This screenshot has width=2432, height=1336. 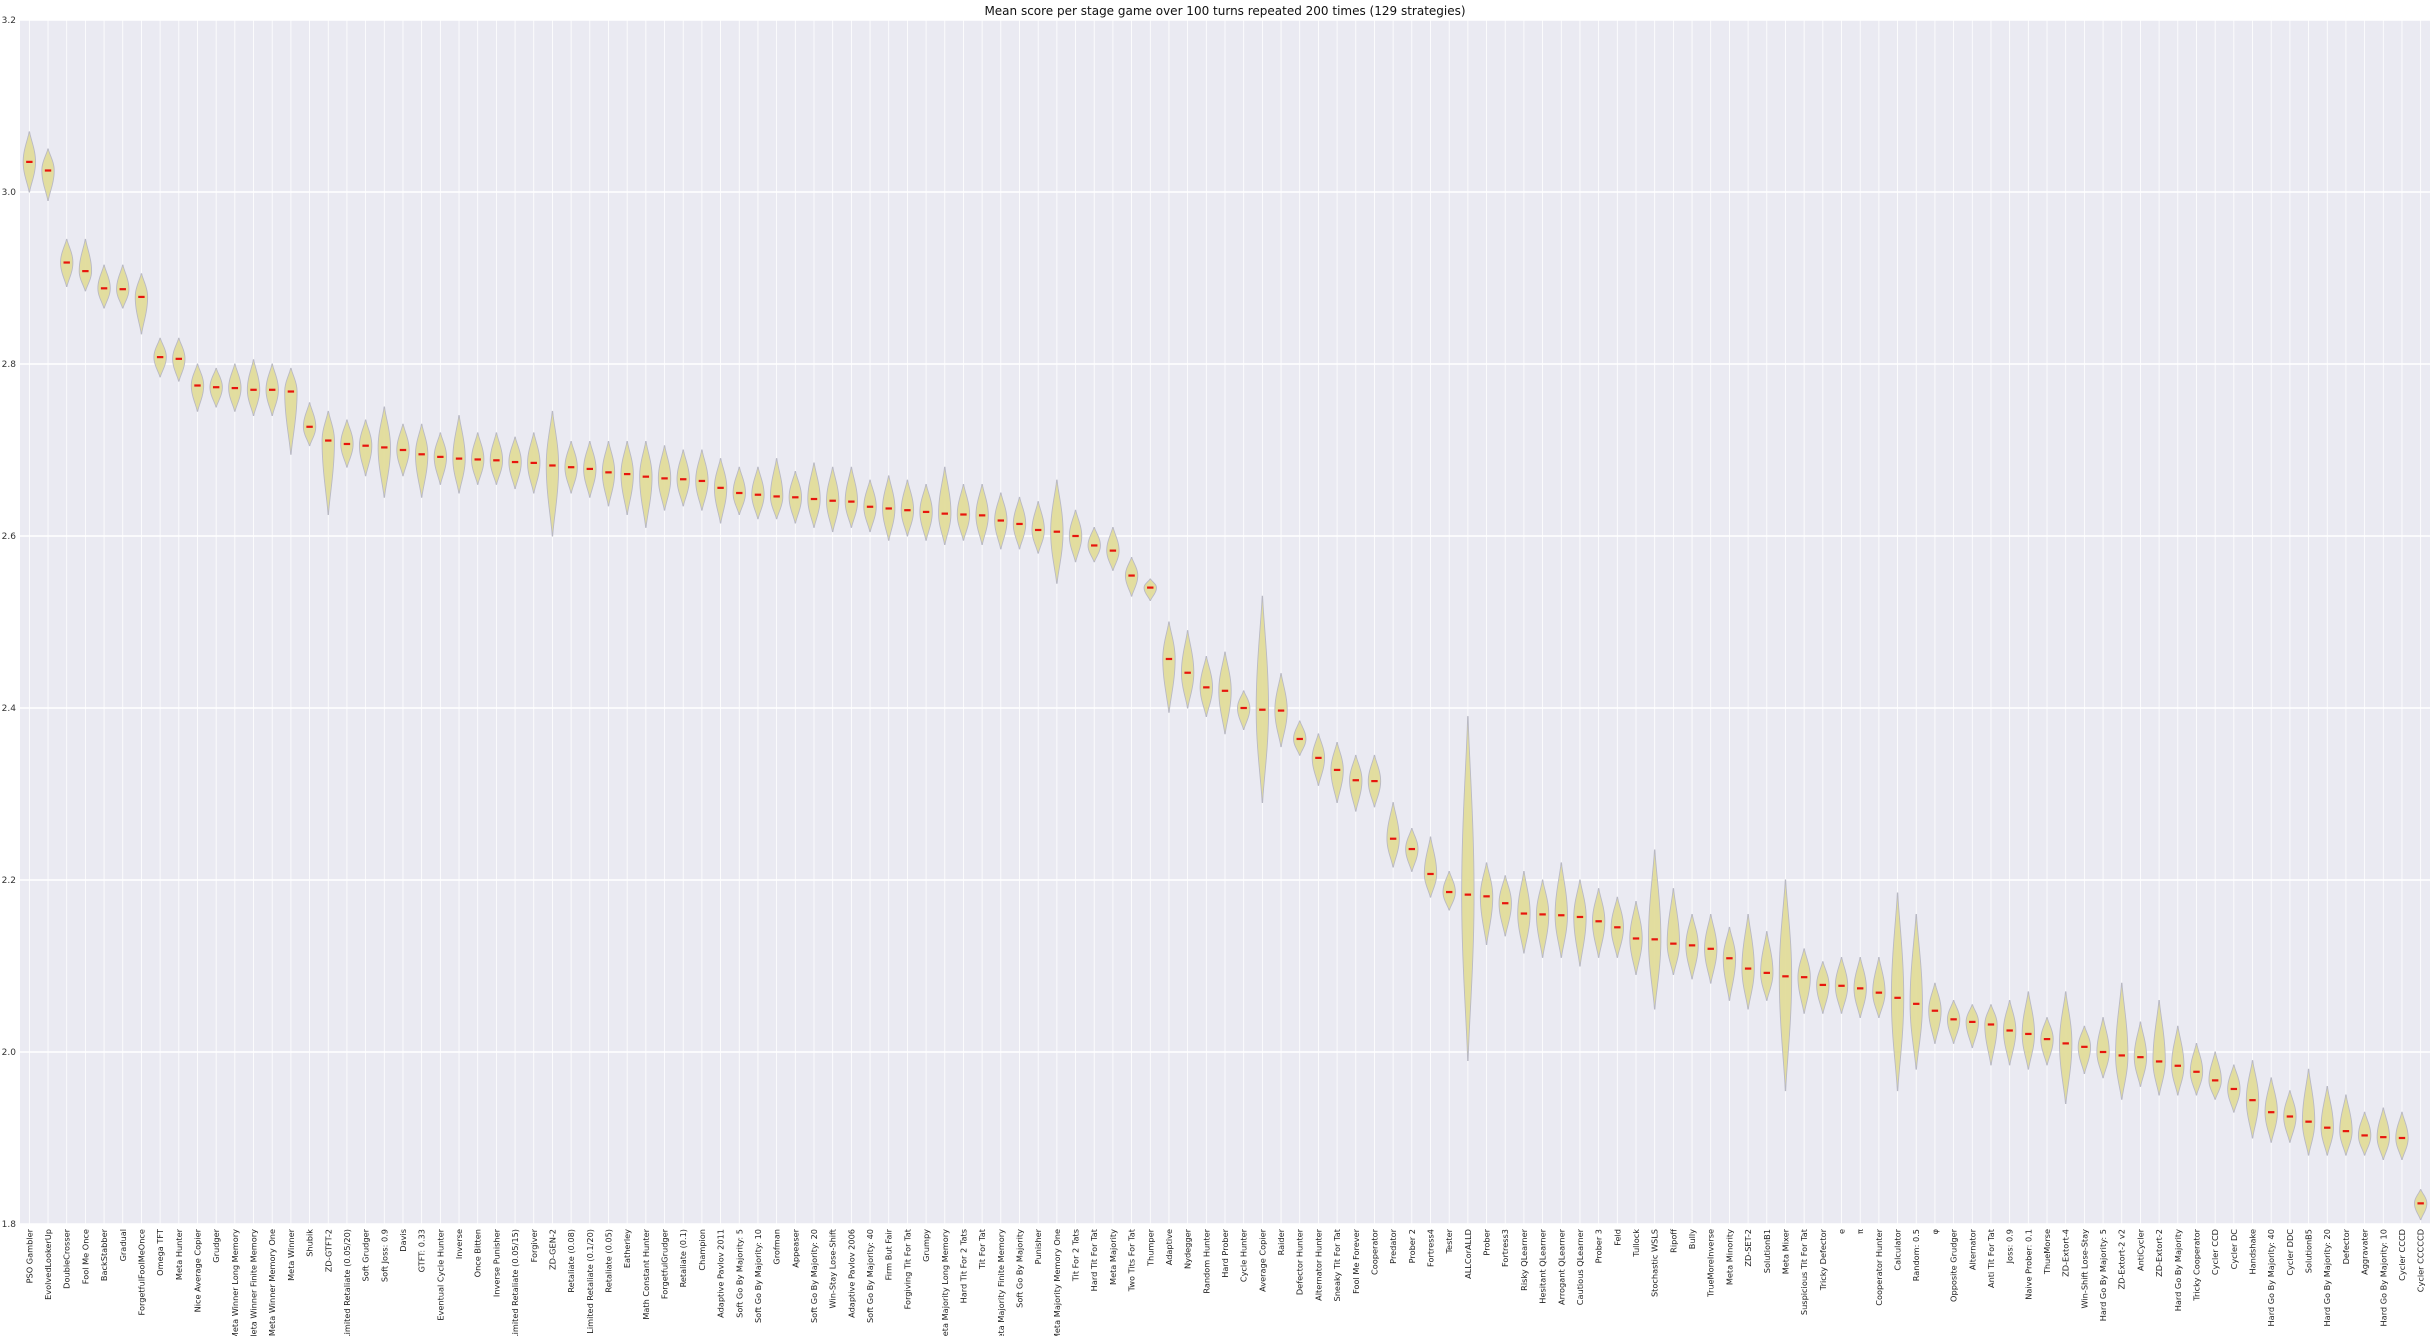 What do you see at coordinates (1449, 1241) in the screenshot?
I see `x-tick-label: Tester` at bounding box center [1449, 1241].